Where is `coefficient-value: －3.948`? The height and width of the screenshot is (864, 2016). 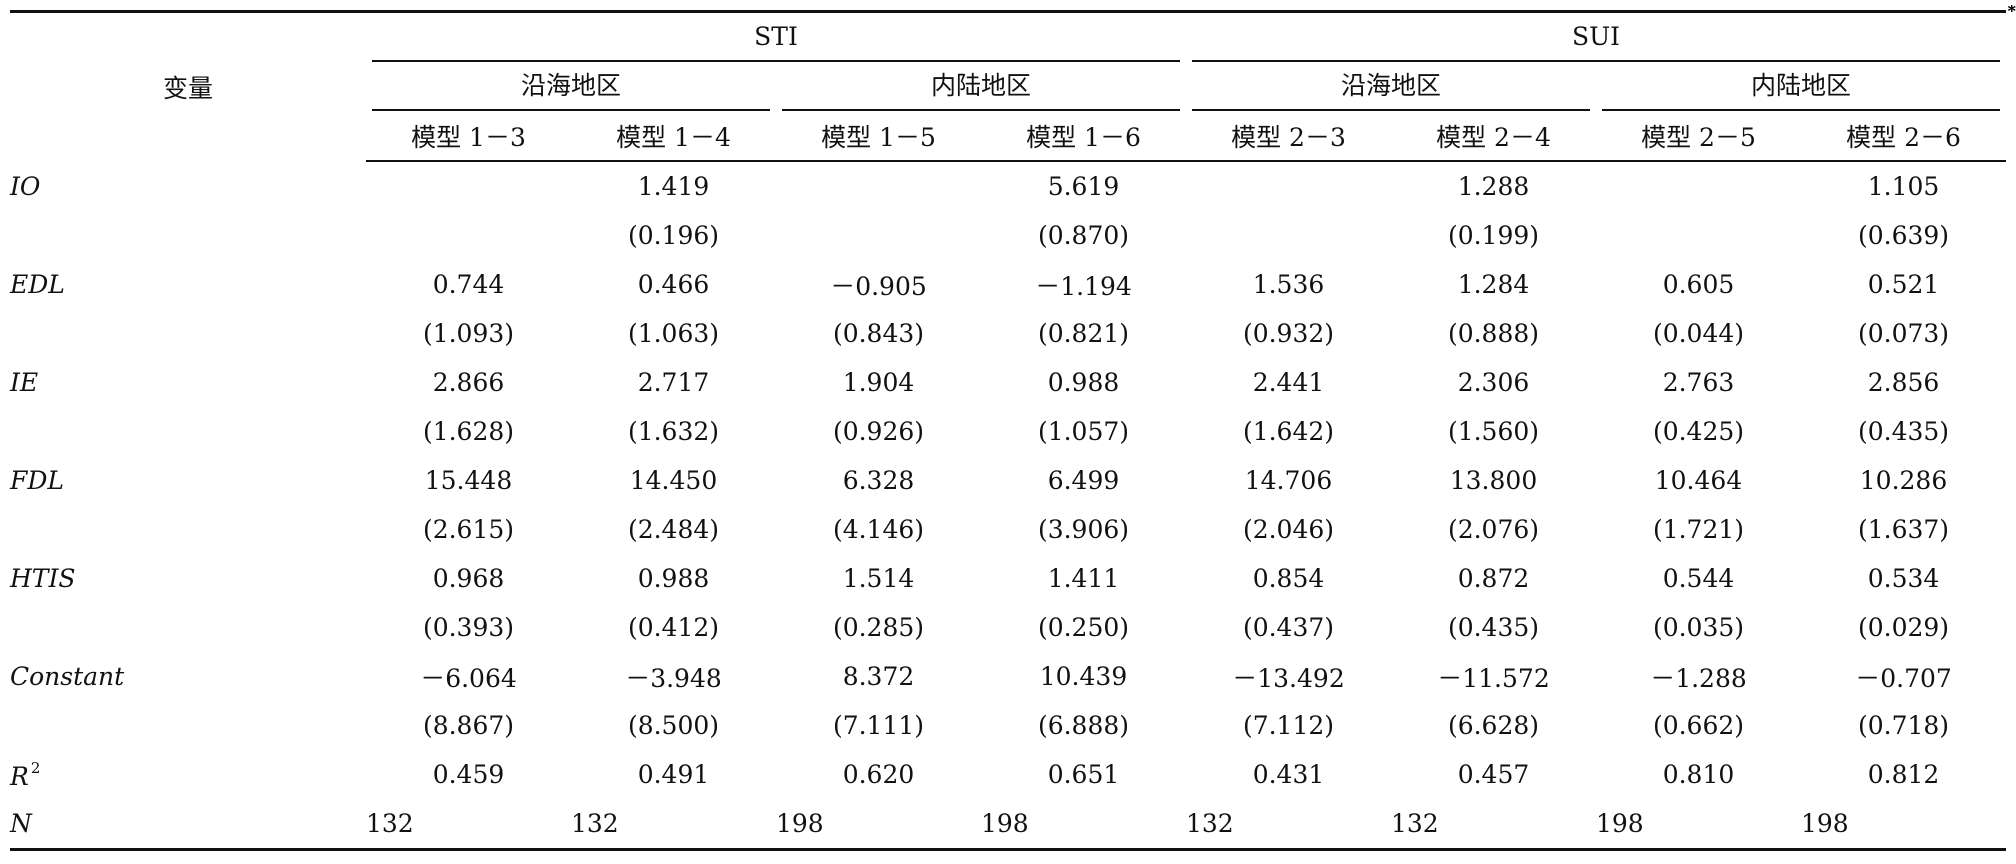
coefficient-value: －3.948 is located at coordinates (673, 678).